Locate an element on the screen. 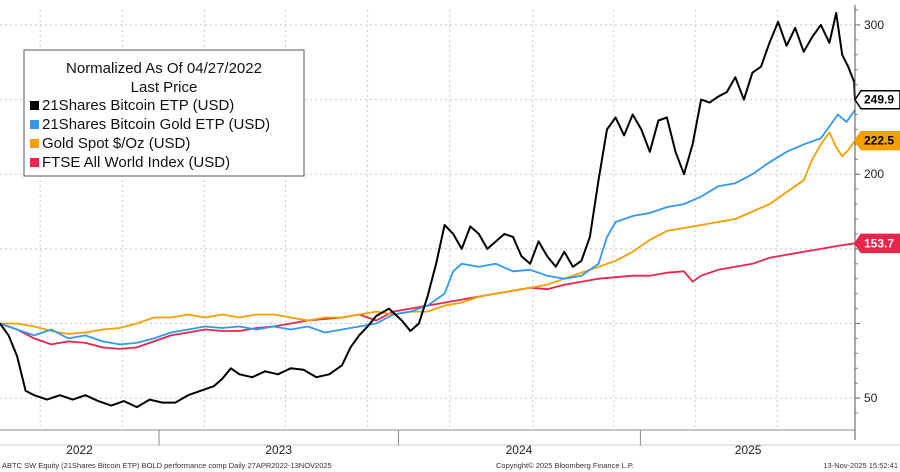 The image size is (900, 472). x-tick-label: 2025 is located at coordinates (748, 450).